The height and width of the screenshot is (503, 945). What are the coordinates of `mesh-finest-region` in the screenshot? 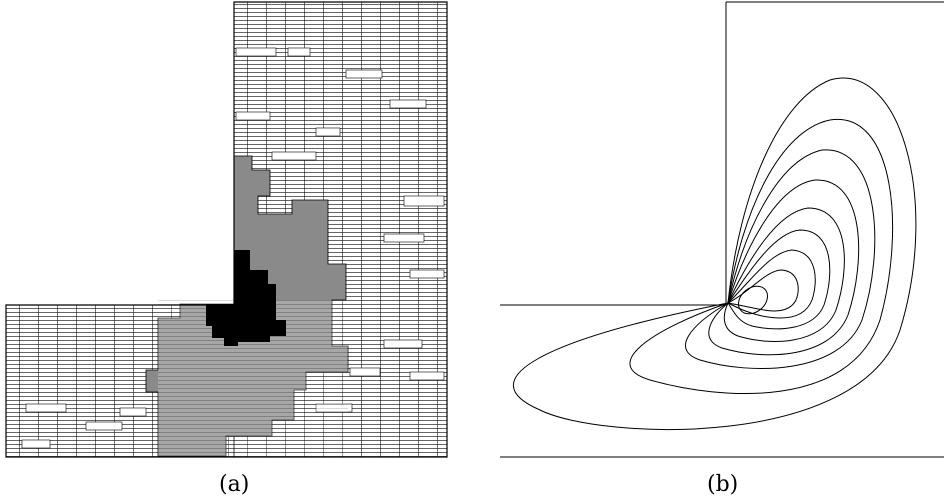 It's located at (246, 298).